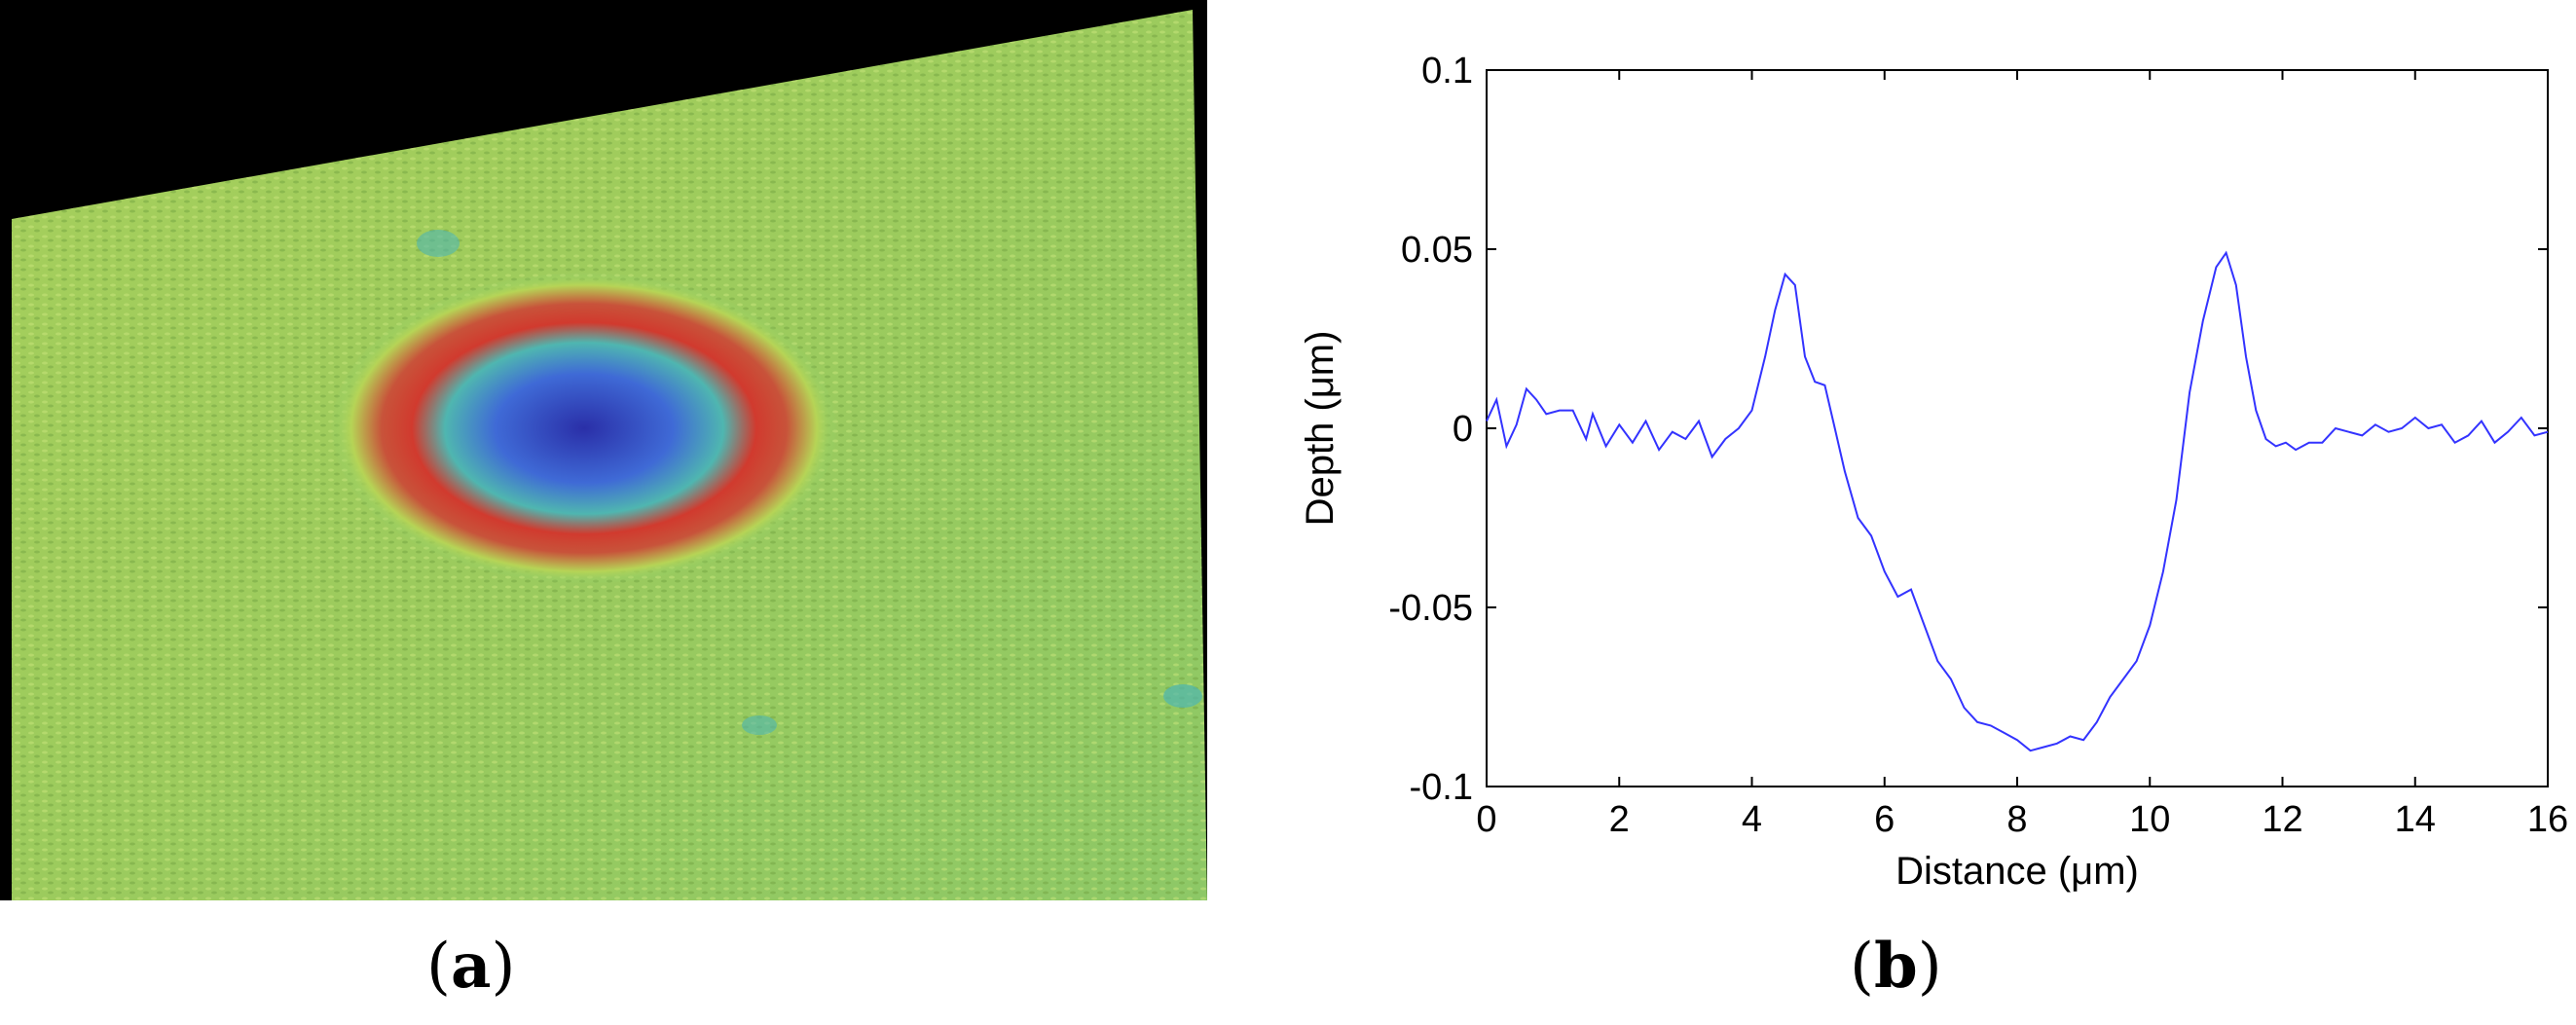  What do you see at coordinates (2282, 819) in the screenshot?
I see `x-tick-label: 12` at bounding box center [2282, 819].